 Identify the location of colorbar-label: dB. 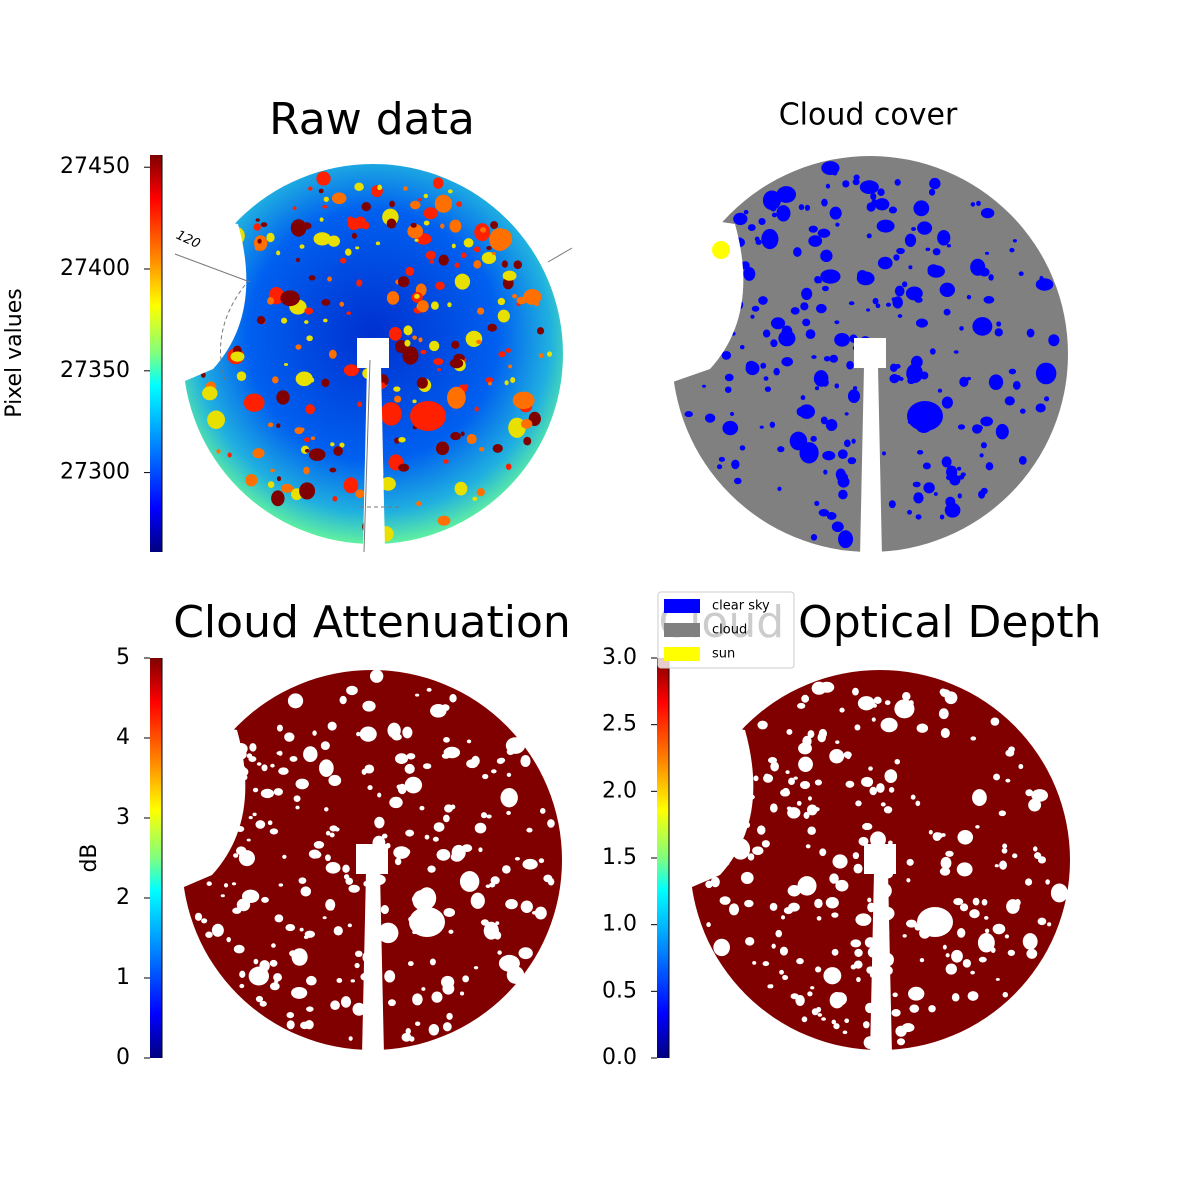
(89, 857).